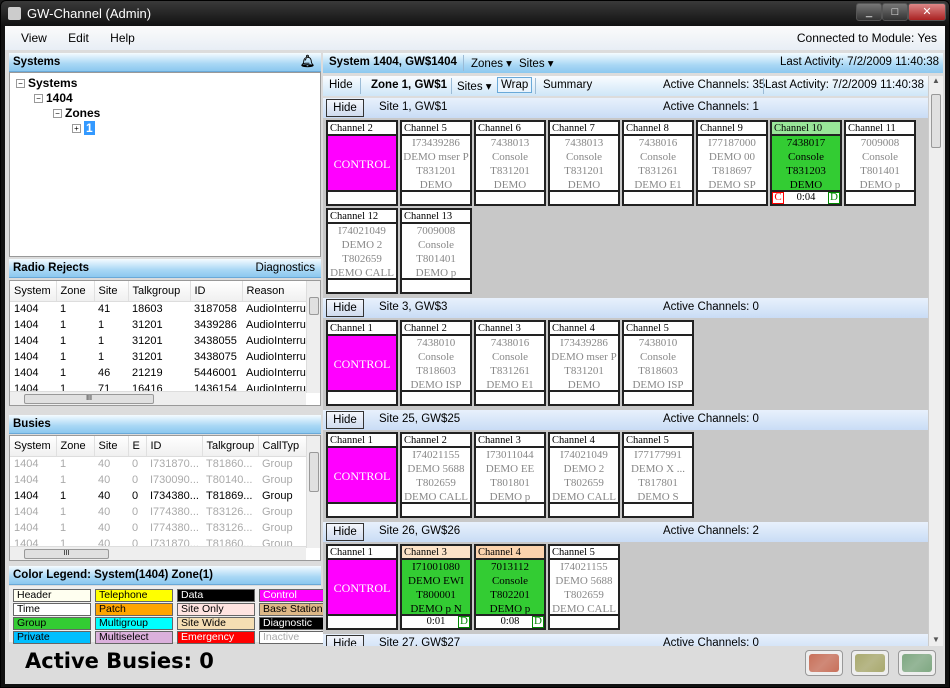 The width and height of the screenshot is (950, 688). I want to click on channel-cell: Channel 4 I74021049 DEMO 2 T802659 DEMO CALL, so click(584, 475).